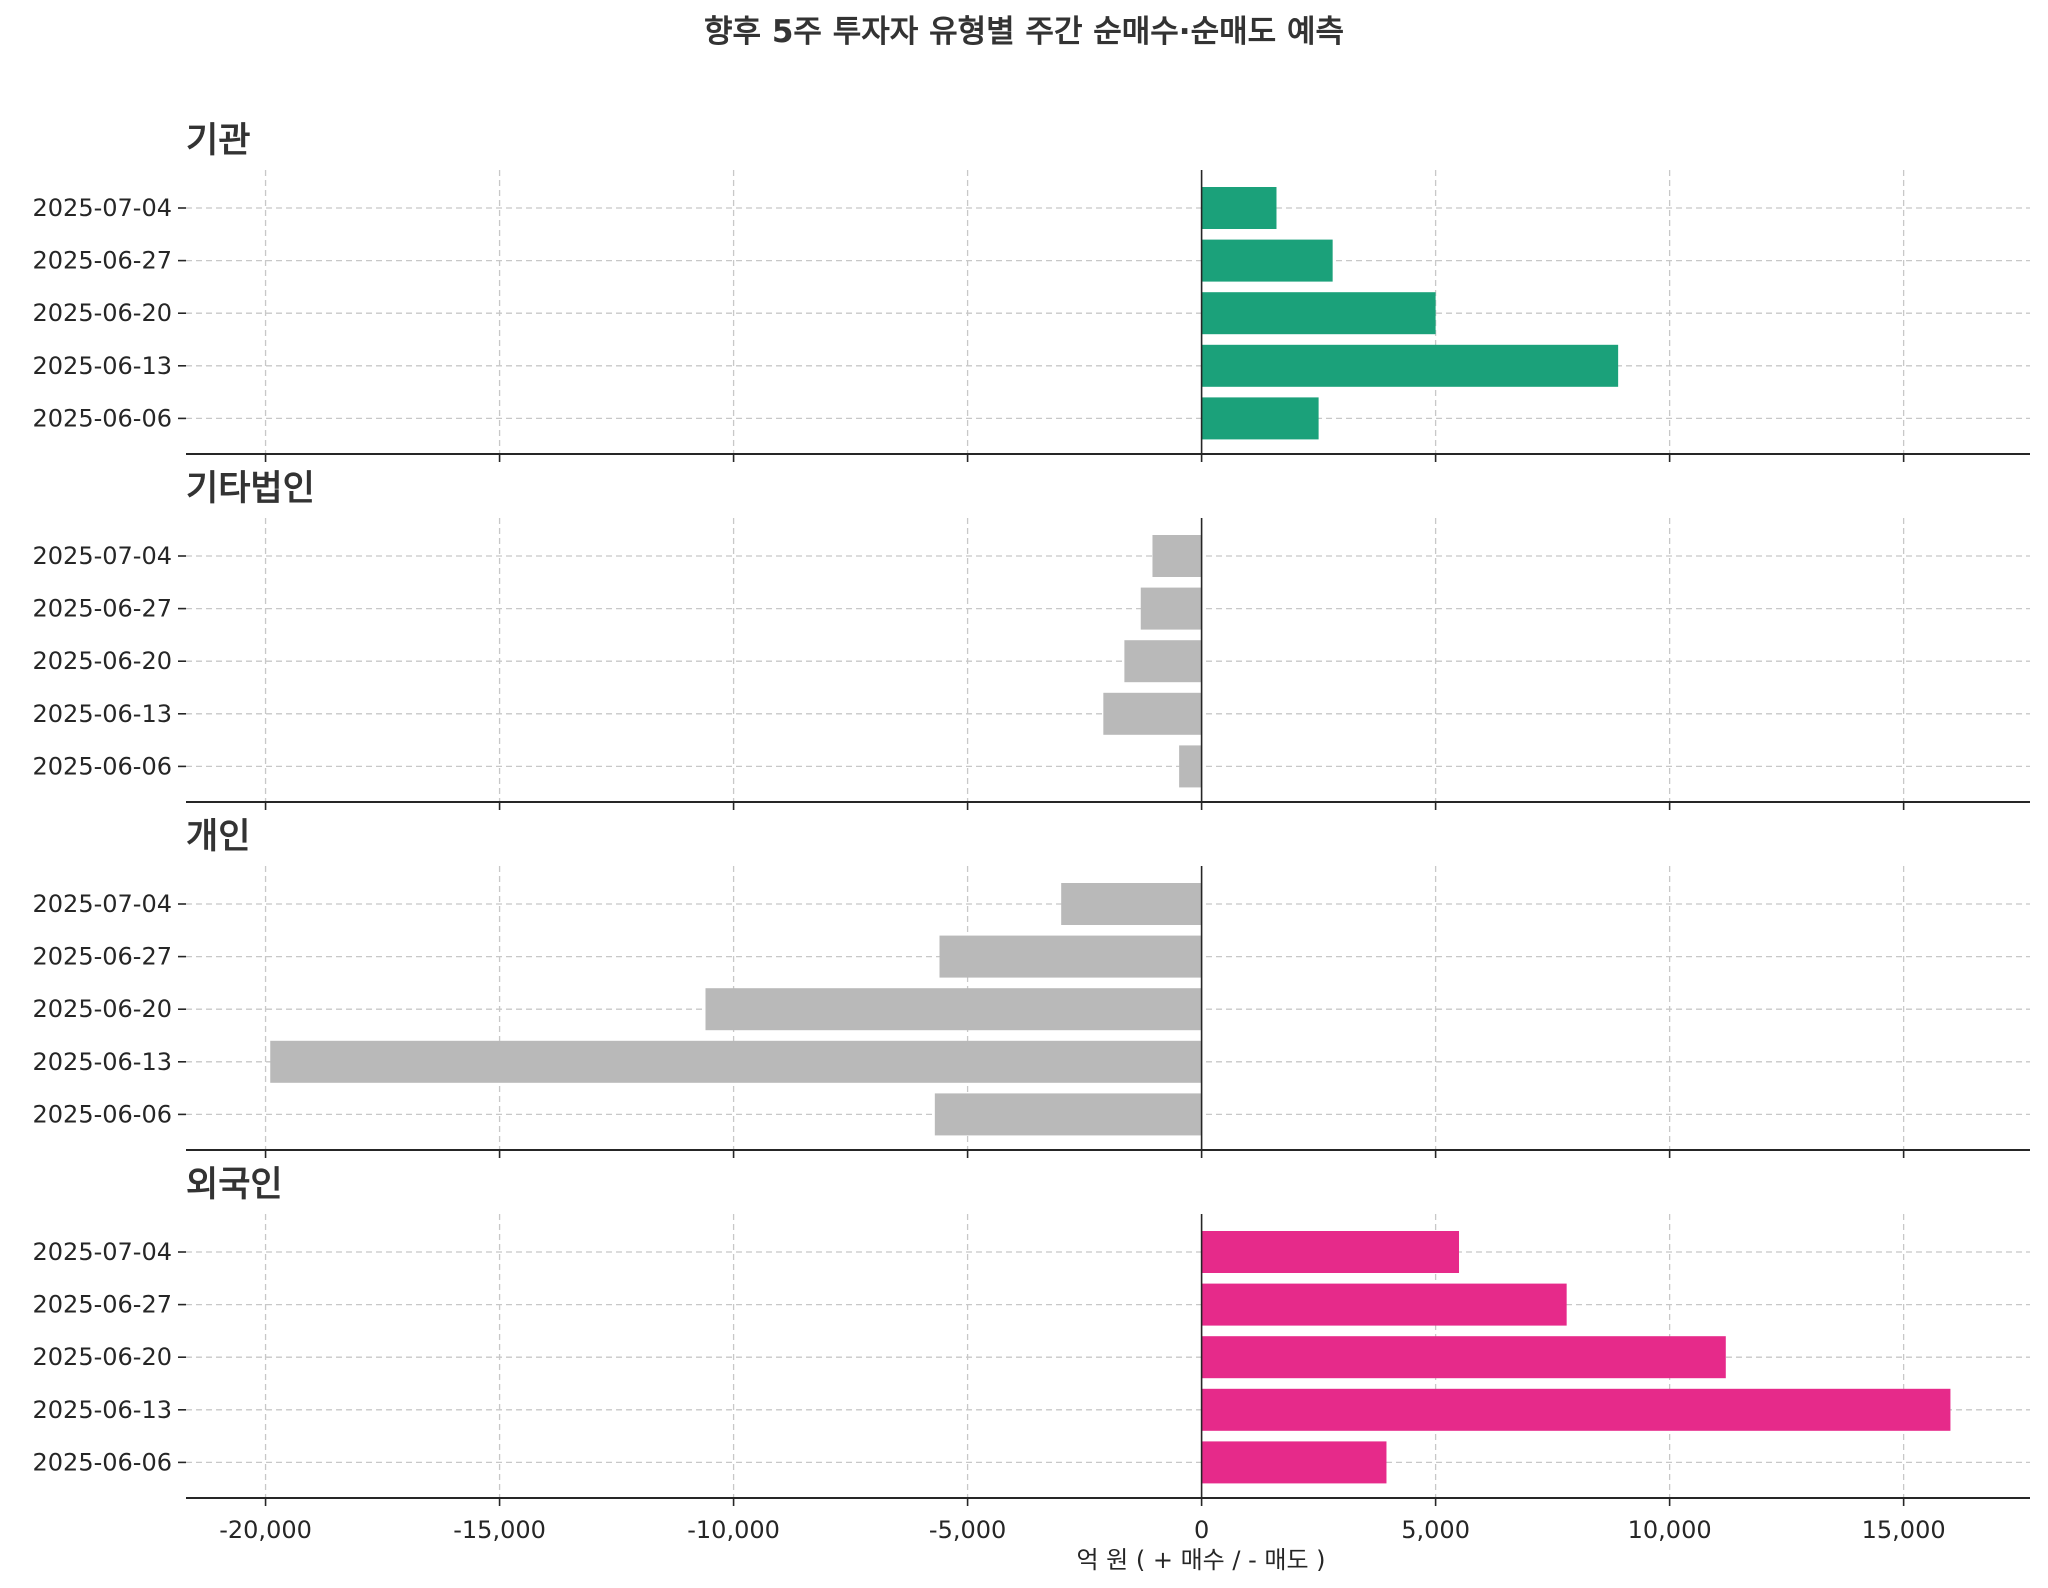 The width and height of the screenshot is (2048, 1588). I want to click on x-tick-label: -5,000, so click(967, 1530).